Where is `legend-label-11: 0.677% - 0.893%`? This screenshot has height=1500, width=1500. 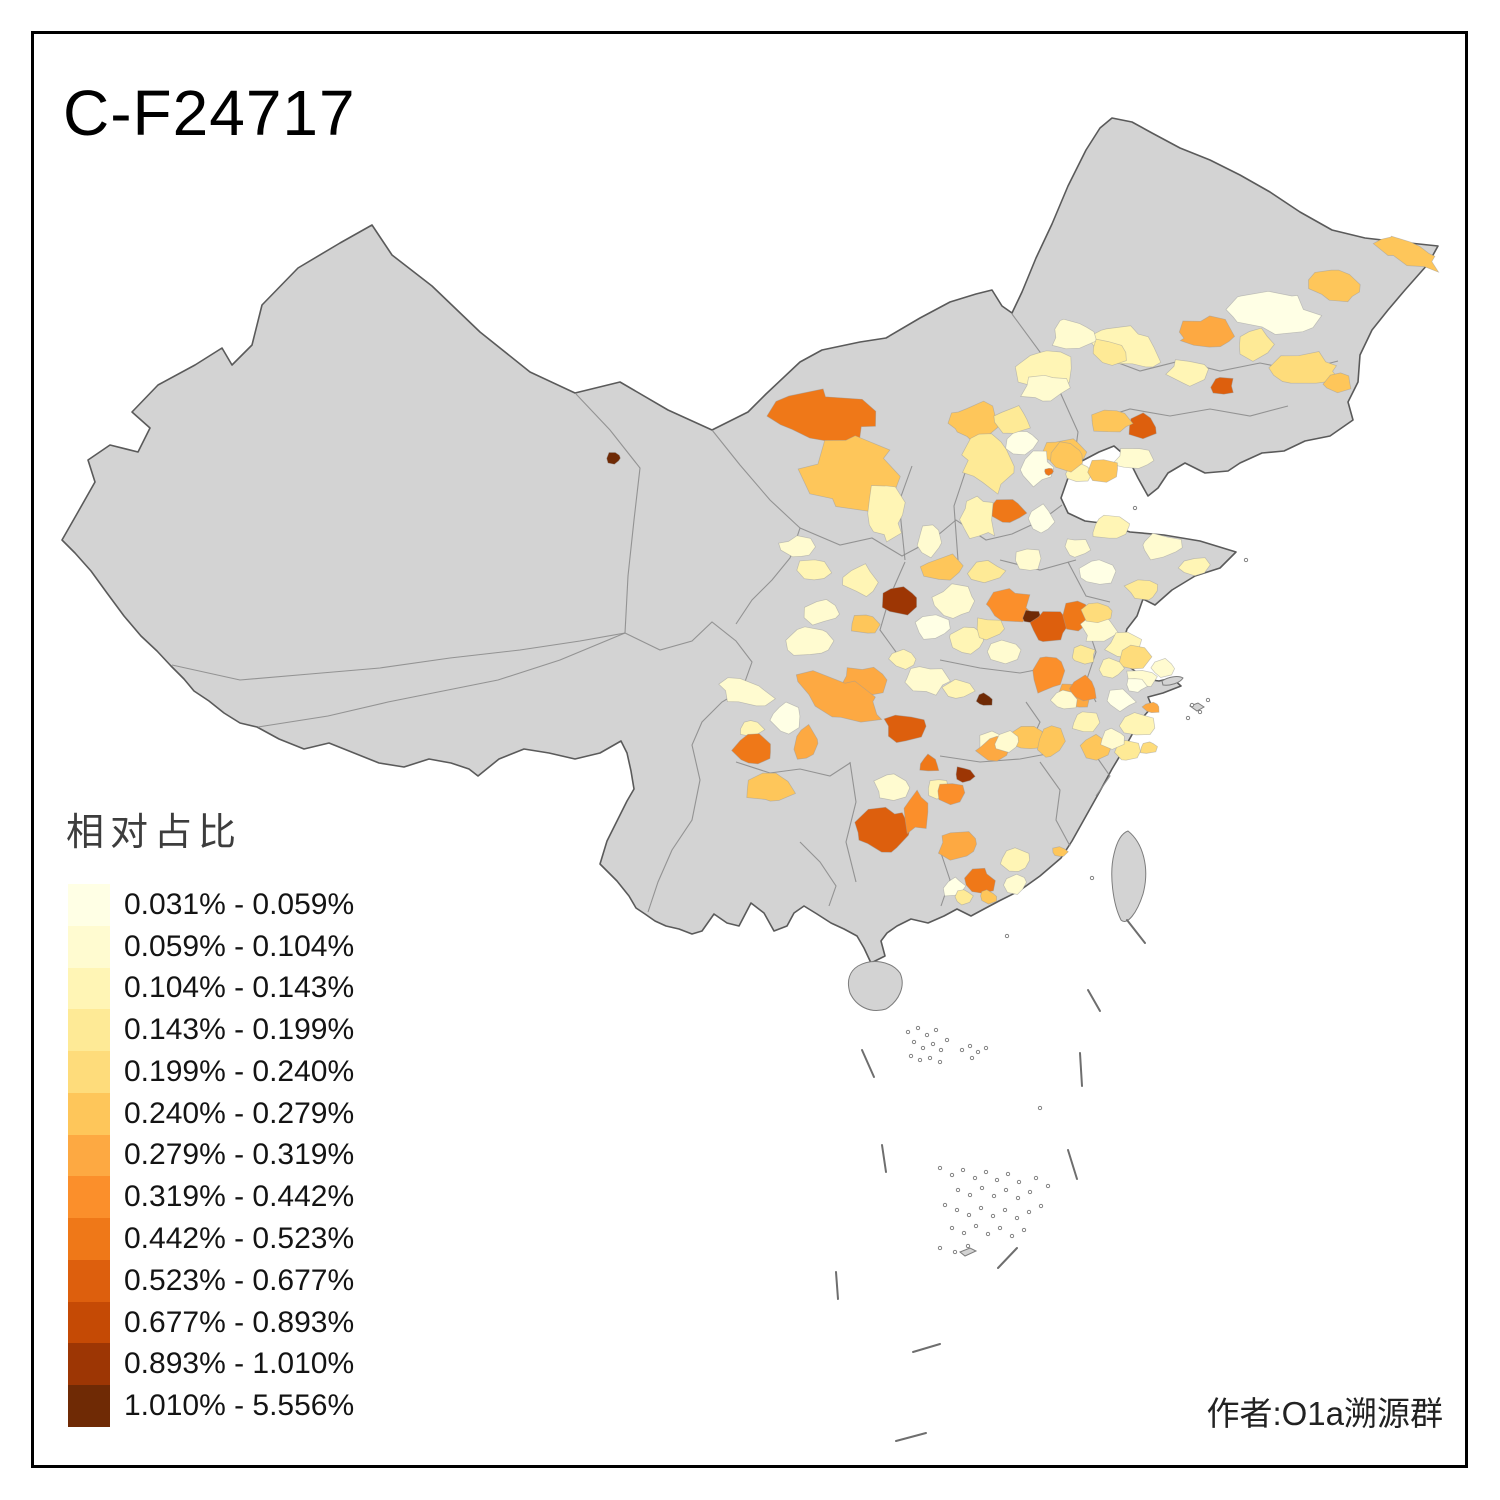 legend-label-11: 0.677% - 0.893% is located at coordinates (239, 1322).